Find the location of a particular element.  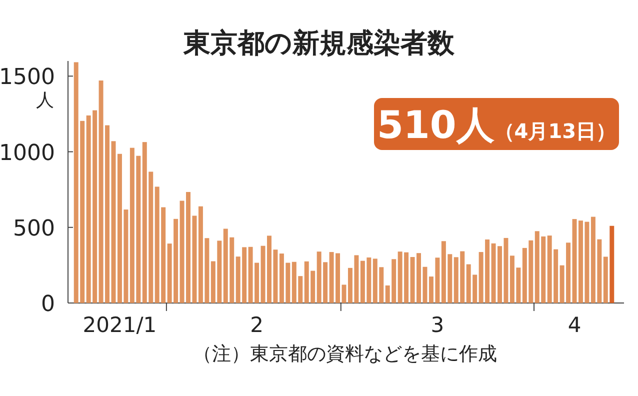

y-tick-label: 500 is located at coordinates (34, 229).